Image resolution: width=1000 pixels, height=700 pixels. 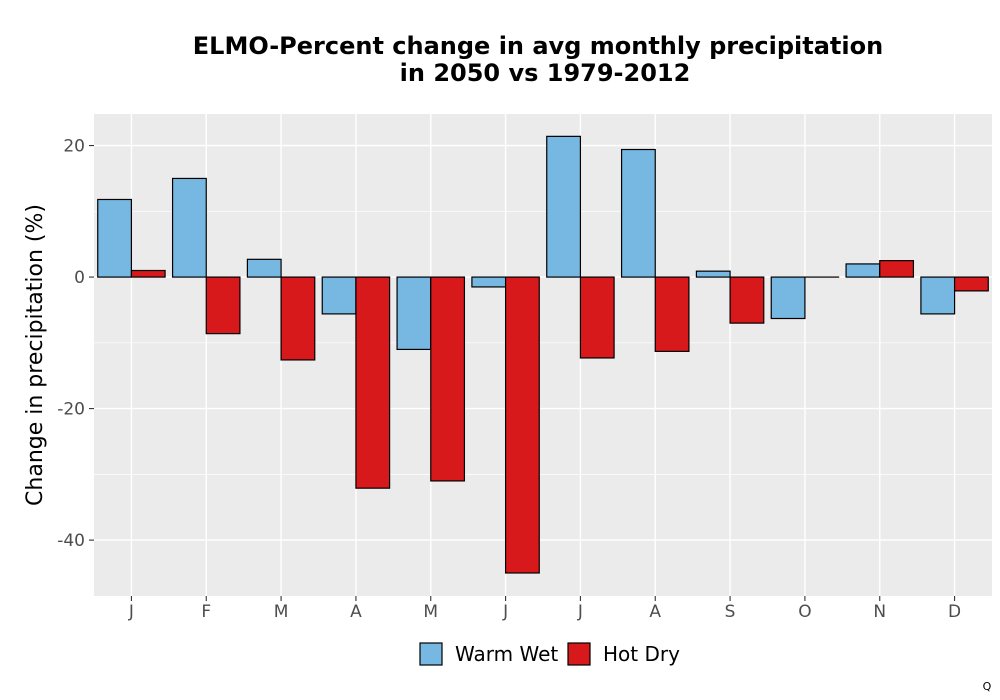 I want to click on x-tick-label: N, so click(x=879, y=612).